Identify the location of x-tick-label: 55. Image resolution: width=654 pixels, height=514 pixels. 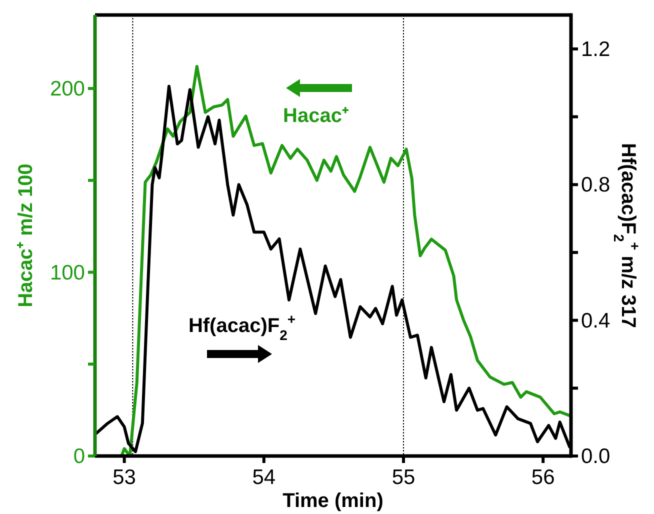
(404, 477).